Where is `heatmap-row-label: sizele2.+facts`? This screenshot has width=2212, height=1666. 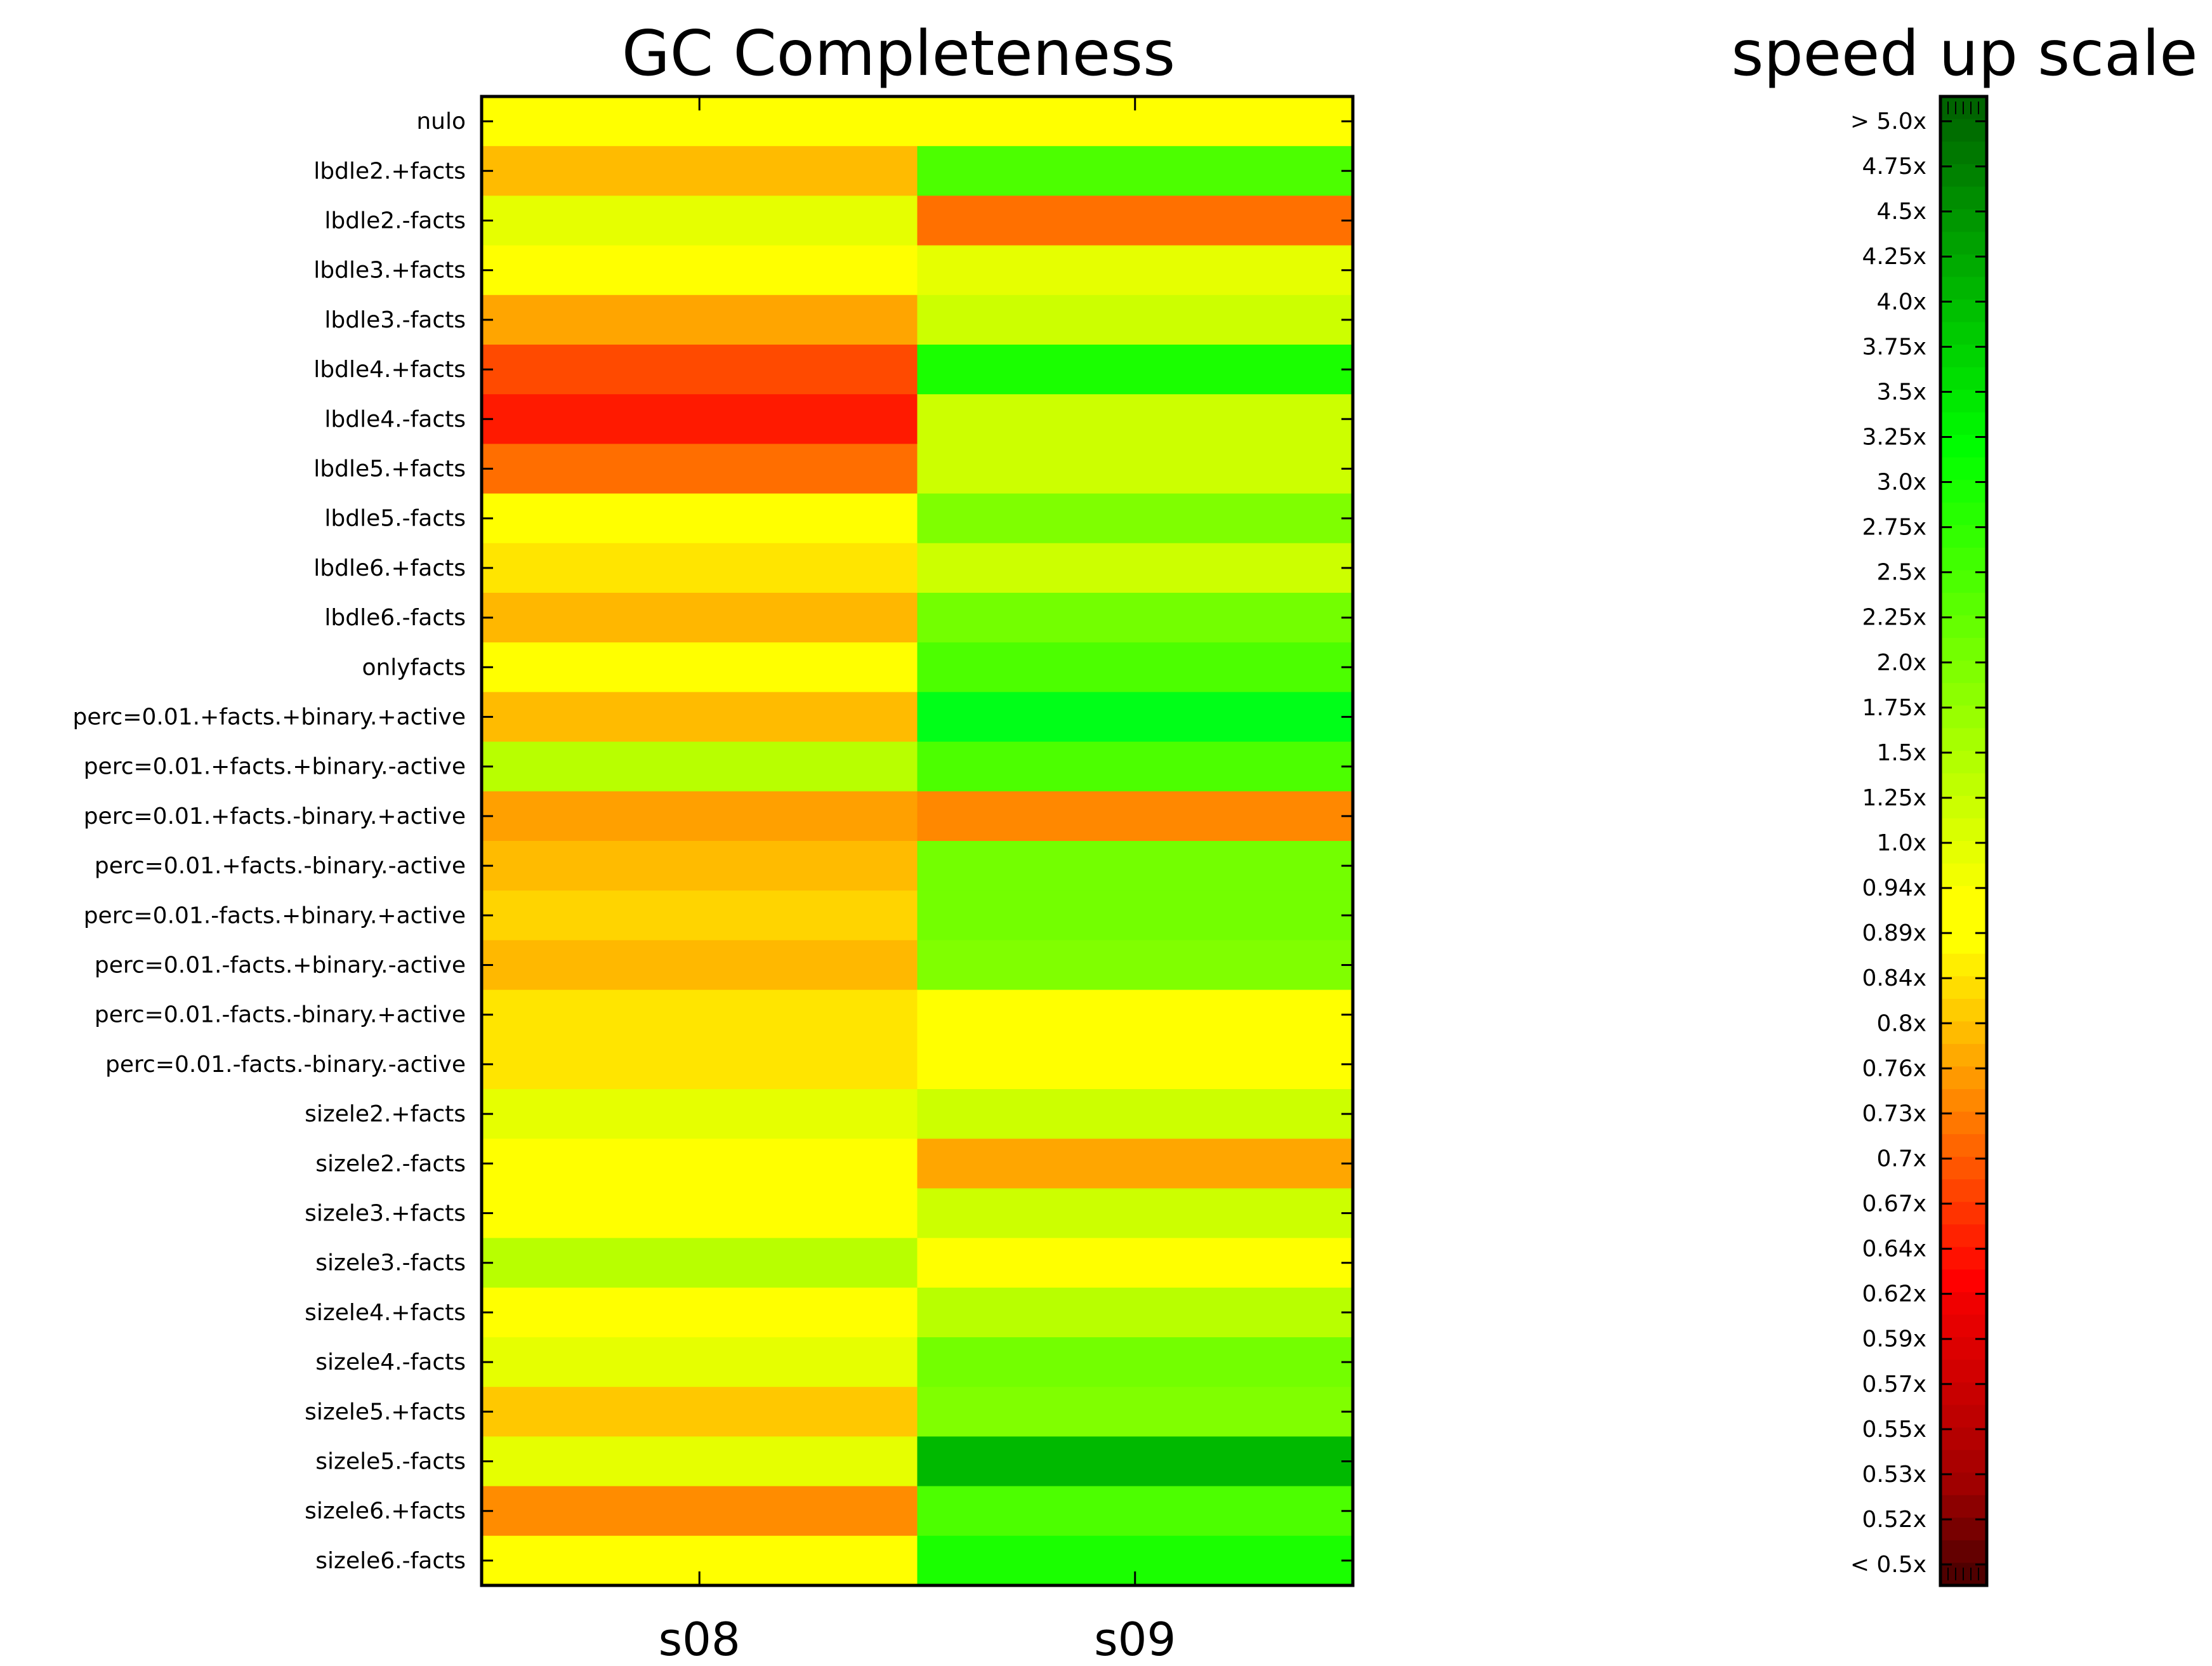 heatmap-row-label: sizele2.+facts is located at coordinates (385, 1114).